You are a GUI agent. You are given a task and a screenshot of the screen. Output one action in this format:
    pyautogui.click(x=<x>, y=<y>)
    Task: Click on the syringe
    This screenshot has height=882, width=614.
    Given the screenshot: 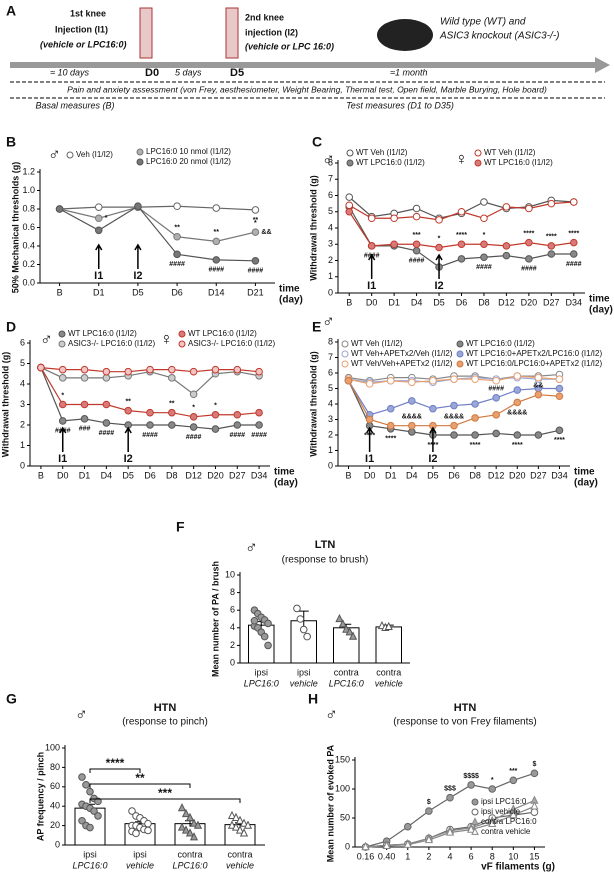 What is the action you would take?
    pyautogui.click(x=232, y=33)
    